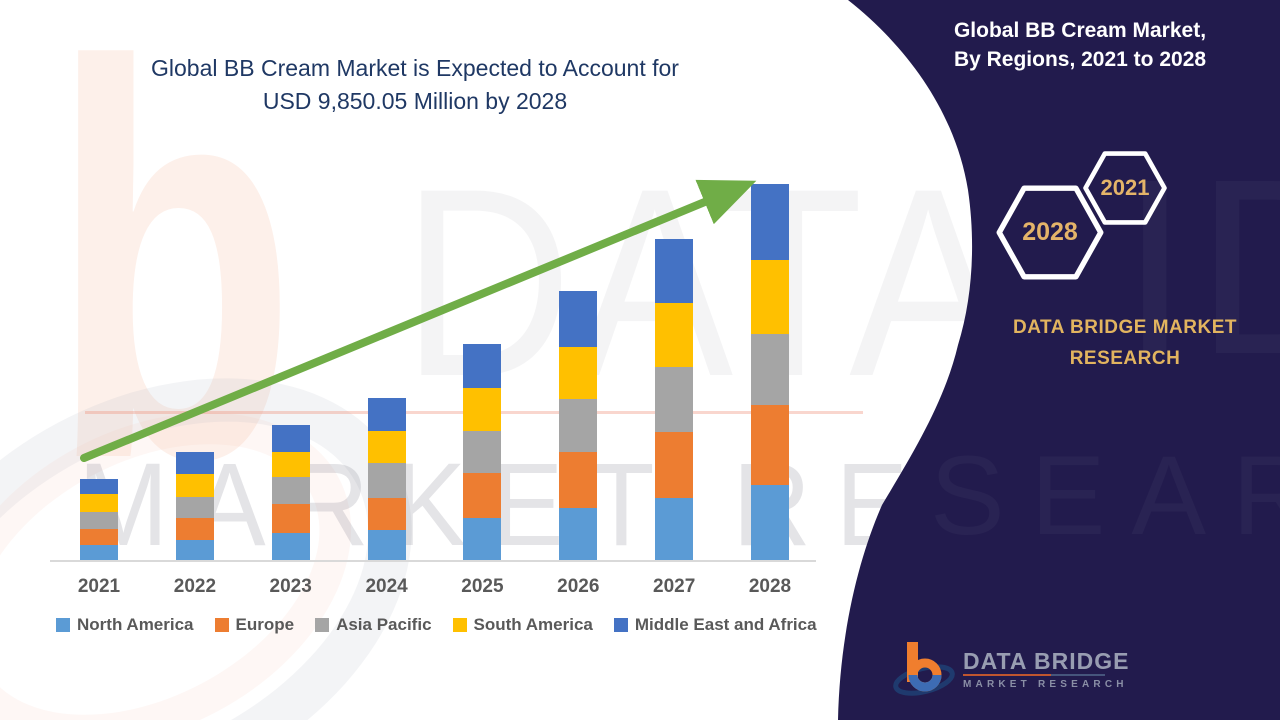 The image size is (1280, 720). I want to click on legend-item: North America, so click(125, 625).